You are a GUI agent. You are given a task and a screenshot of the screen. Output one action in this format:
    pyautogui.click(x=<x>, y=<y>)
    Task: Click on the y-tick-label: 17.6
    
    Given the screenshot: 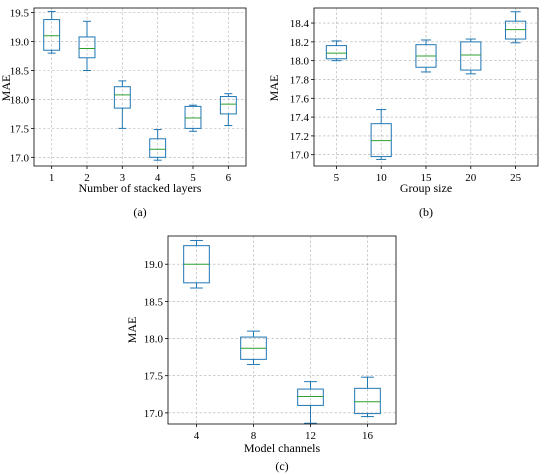 What is the action you would take?
    pyautogui.click(x=300, y=99)
    